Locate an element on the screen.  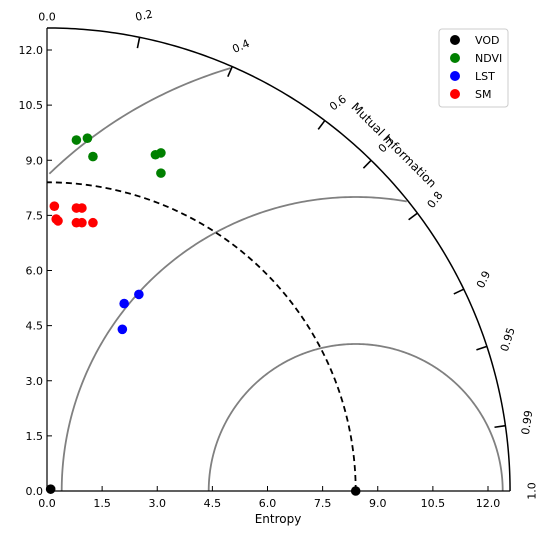
x-tick-label: 4.5 is located at coordinates (213, 503).